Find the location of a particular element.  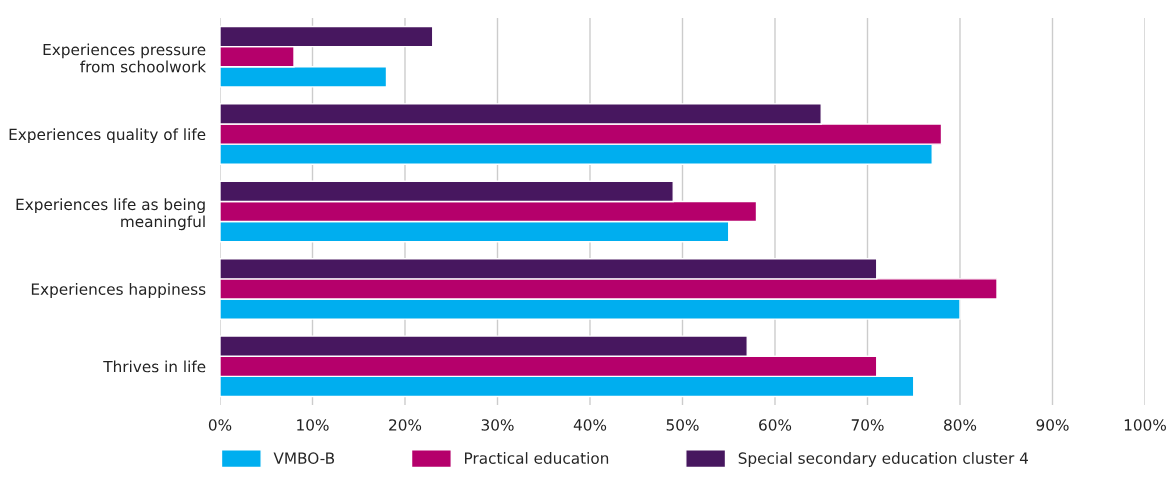

x-tick-label: 0% is located at coordinates (220, 425).